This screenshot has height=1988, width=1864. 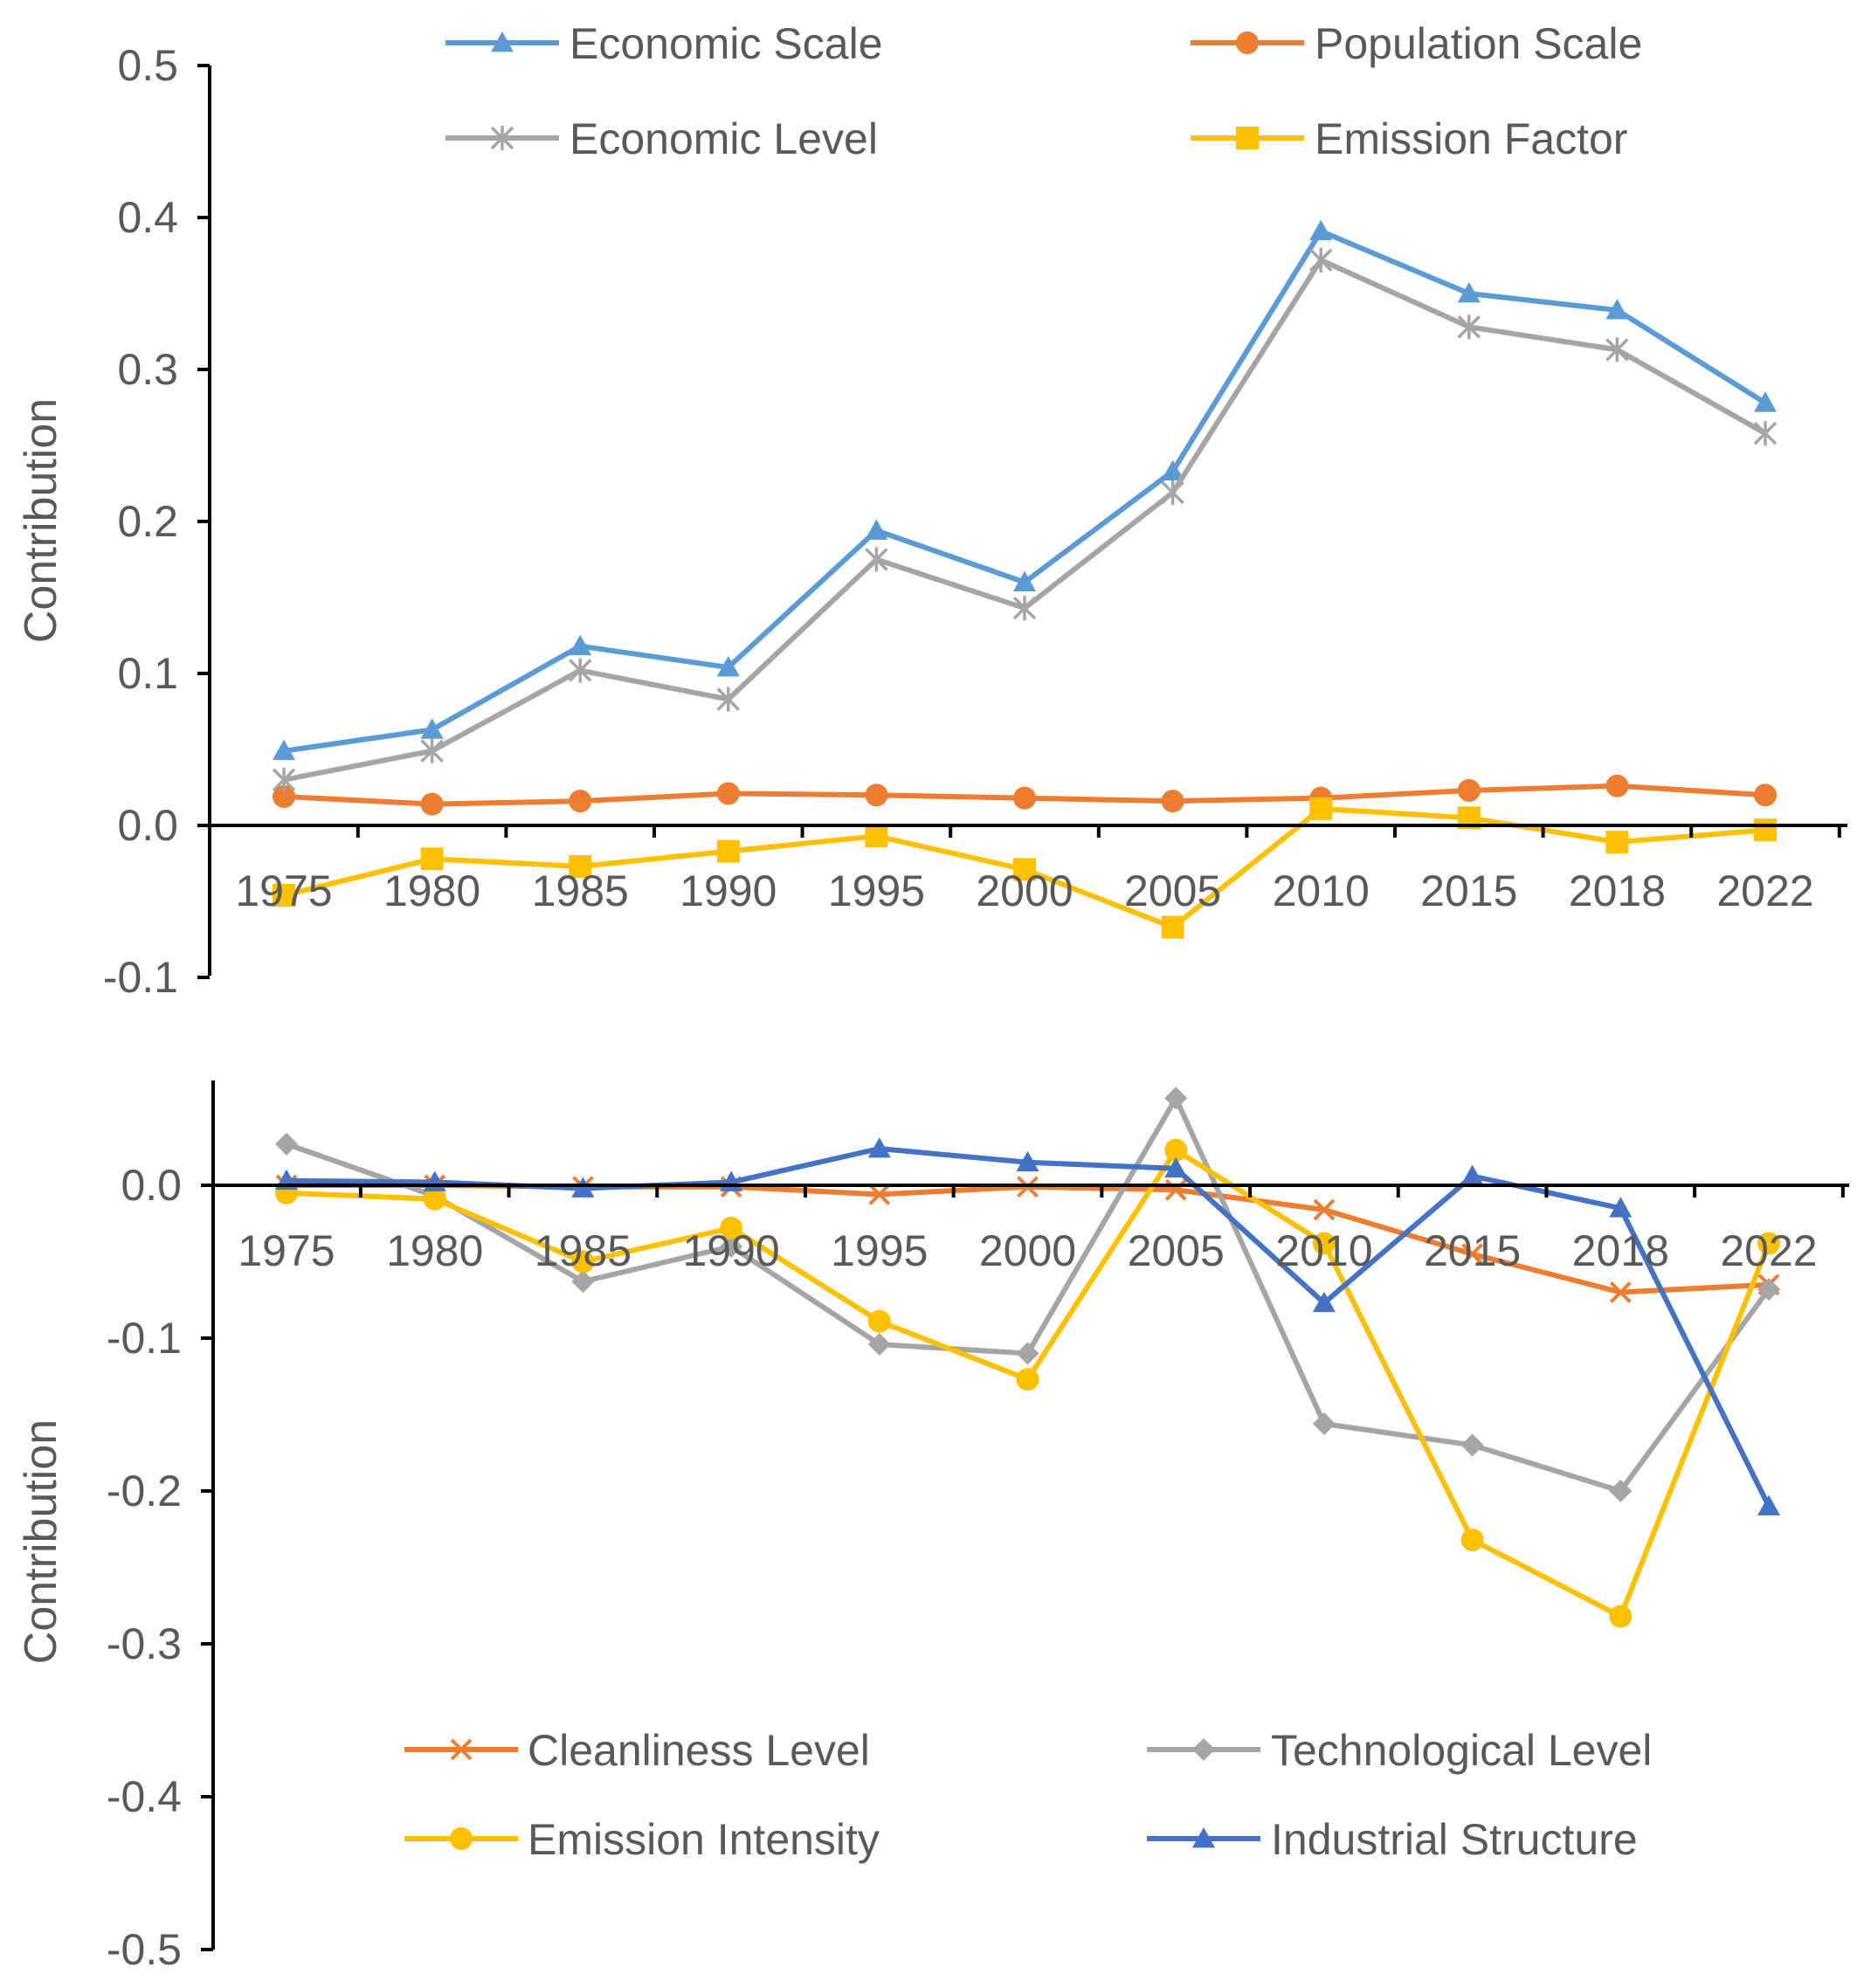 I want to click on legend-swatch-emission-factor, so click(x=1247, y=138).